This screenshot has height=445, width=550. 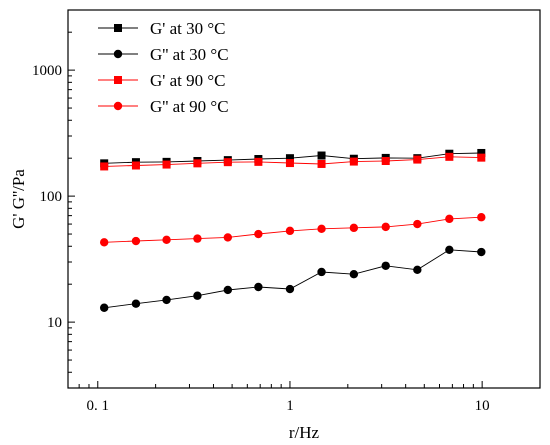 I want to click on y-tick-label: 100, so click(x=51, y=197).